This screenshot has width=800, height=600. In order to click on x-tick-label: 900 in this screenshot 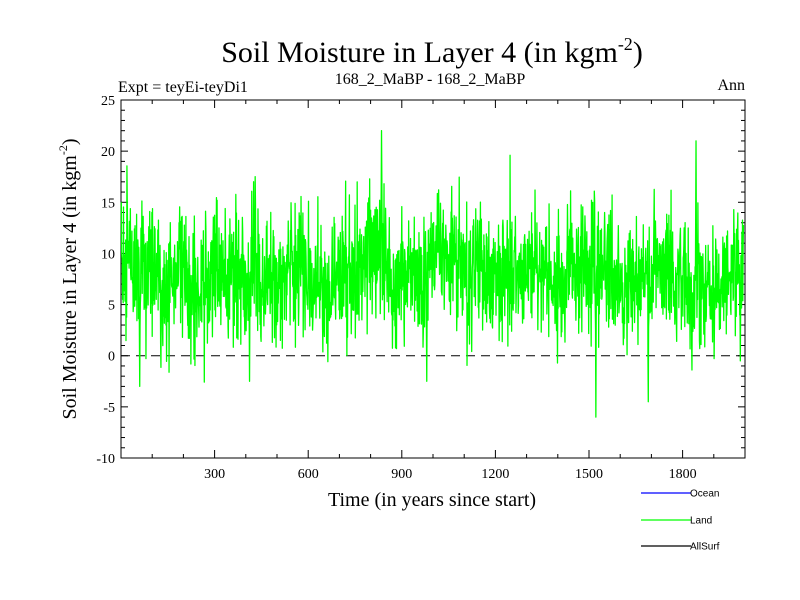, I will do `click(401, 474)`.